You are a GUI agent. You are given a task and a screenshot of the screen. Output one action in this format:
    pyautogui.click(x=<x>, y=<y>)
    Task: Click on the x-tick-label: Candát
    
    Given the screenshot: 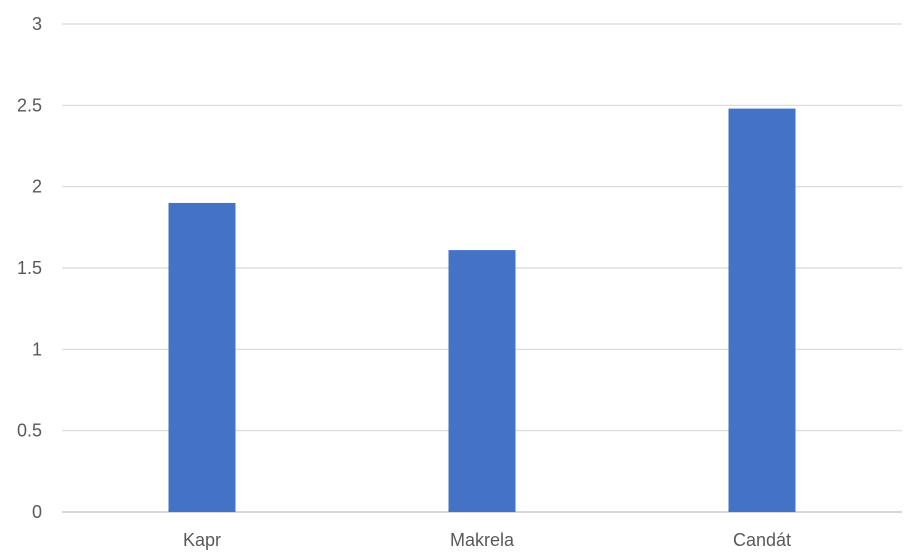 What is the action you would take?
    pyautogui.click(x=762, y=540)
    